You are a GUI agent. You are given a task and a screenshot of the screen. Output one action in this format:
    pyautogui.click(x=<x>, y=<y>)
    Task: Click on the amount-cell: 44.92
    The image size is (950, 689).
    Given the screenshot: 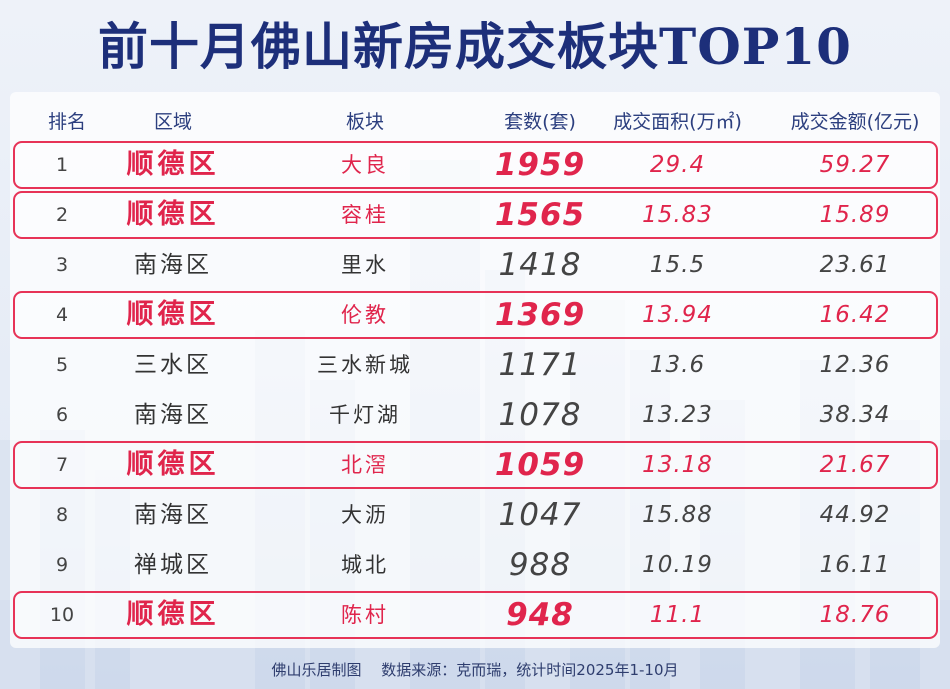 What is the action you would take?
    pyautogui.click(x=855, y=515)
    